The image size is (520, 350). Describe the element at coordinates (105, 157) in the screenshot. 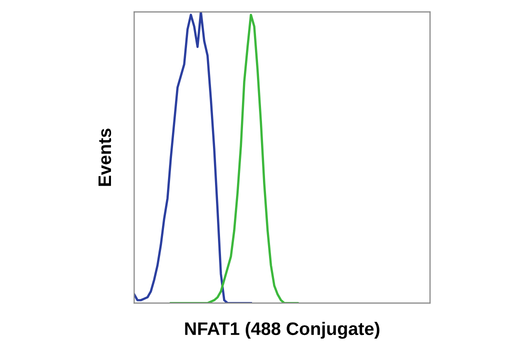

I see `y-axis-title: Events` at that location.